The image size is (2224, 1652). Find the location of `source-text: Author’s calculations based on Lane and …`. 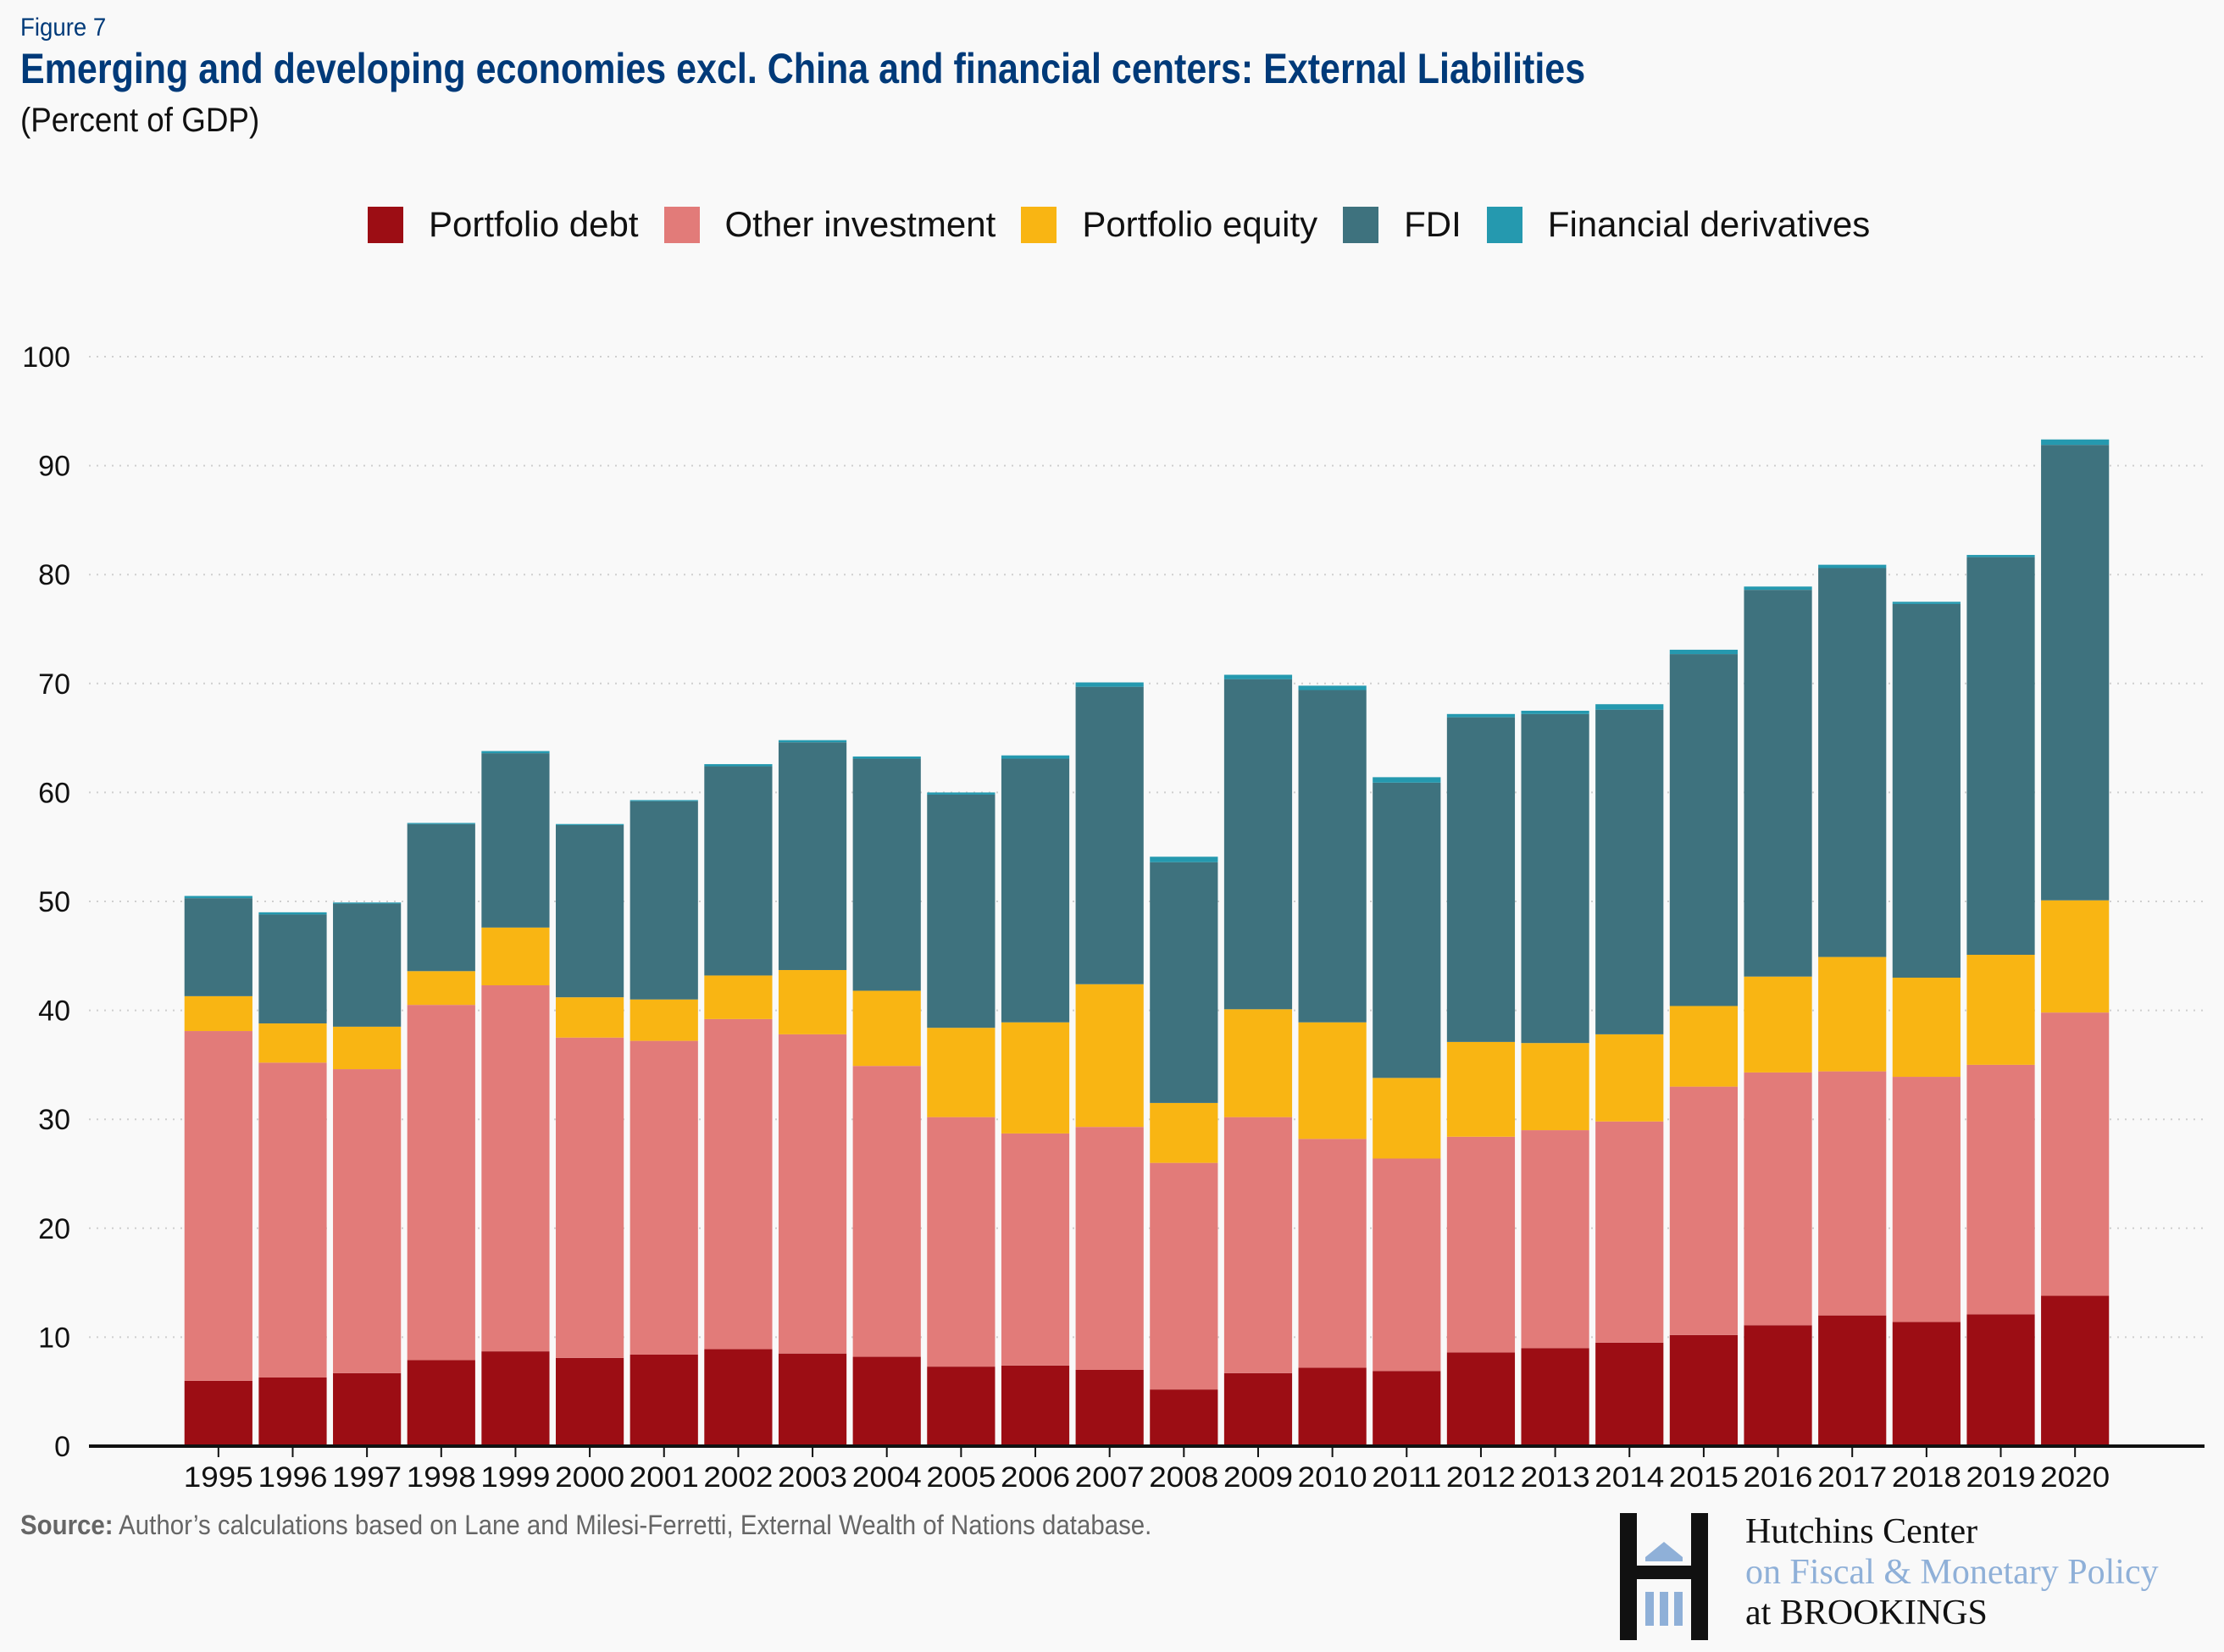

source-text: Author’s calculations based on Lane and … is located at coordinates (632, 1525).